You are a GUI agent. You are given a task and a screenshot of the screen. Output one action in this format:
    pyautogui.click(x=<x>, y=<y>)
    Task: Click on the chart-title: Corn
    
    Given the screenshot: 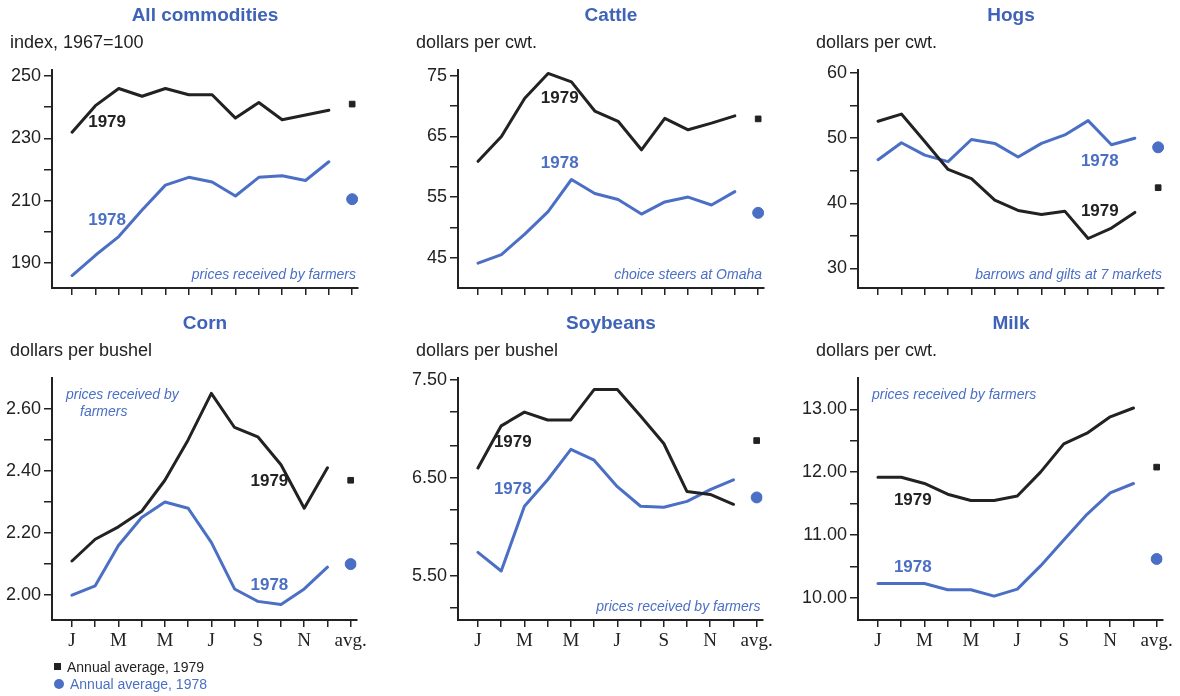 What is the action you would take?
    pyautogui.click(x=205, y=323)
    